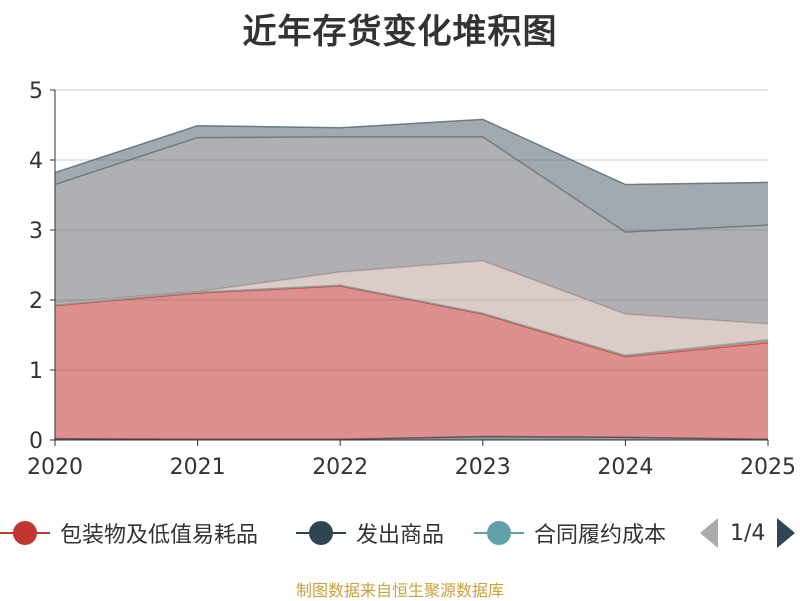  What do you see at coordinates (411, 308) in the screenshot?
I see `area-series` at bounding box center [411, 308].